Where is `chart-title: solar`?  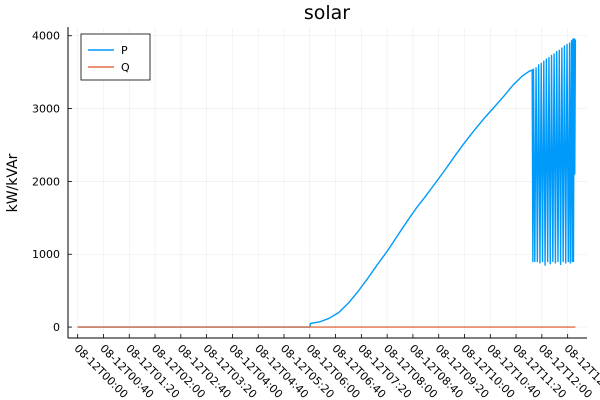
chart-title: solar is located at coordinates (327, 13).